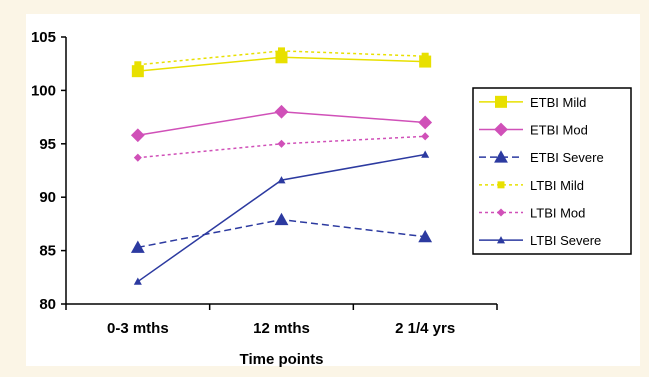  What do you see at coordinates (138, 328) in the screenshot?
I see `x-tick-label: 0-3 mths` at bounding box center [138, 328].